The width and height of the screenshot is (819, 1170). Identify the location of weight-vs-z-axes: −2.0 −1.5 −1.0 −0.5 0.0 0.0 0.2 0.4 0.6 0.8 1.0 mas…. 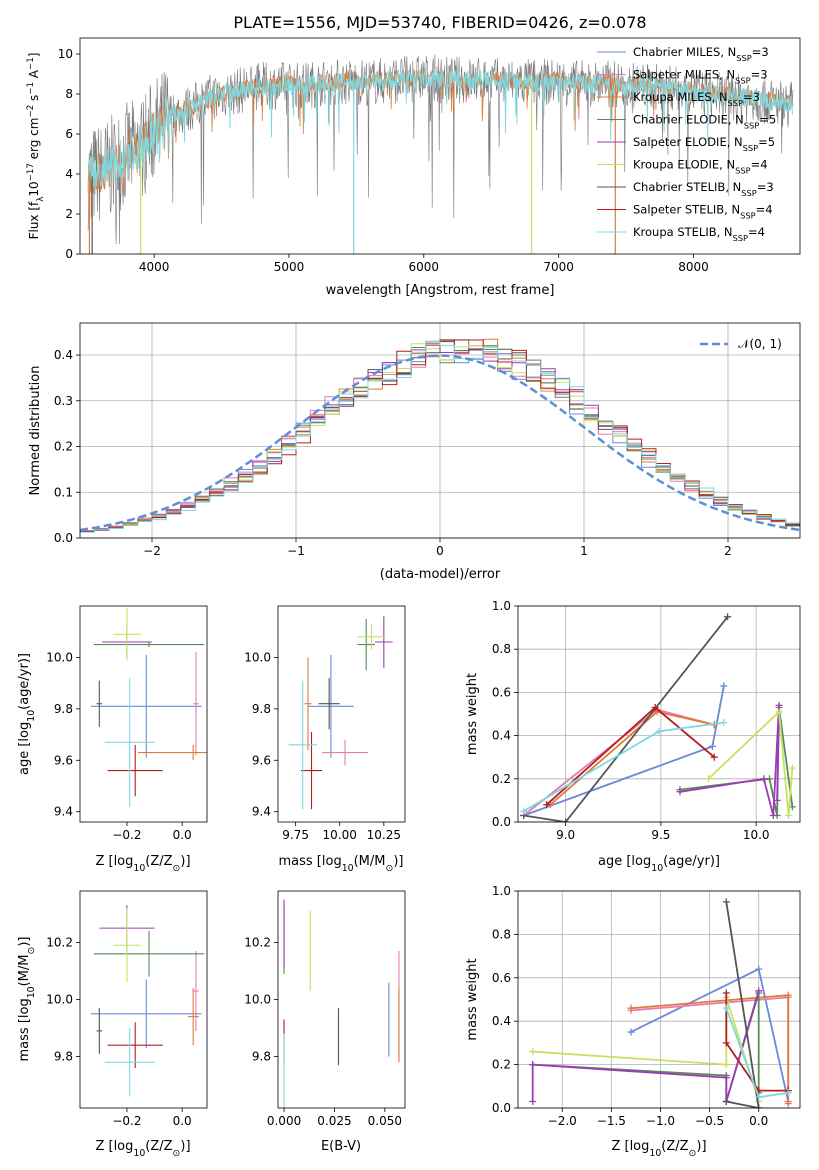
(633, 1021).